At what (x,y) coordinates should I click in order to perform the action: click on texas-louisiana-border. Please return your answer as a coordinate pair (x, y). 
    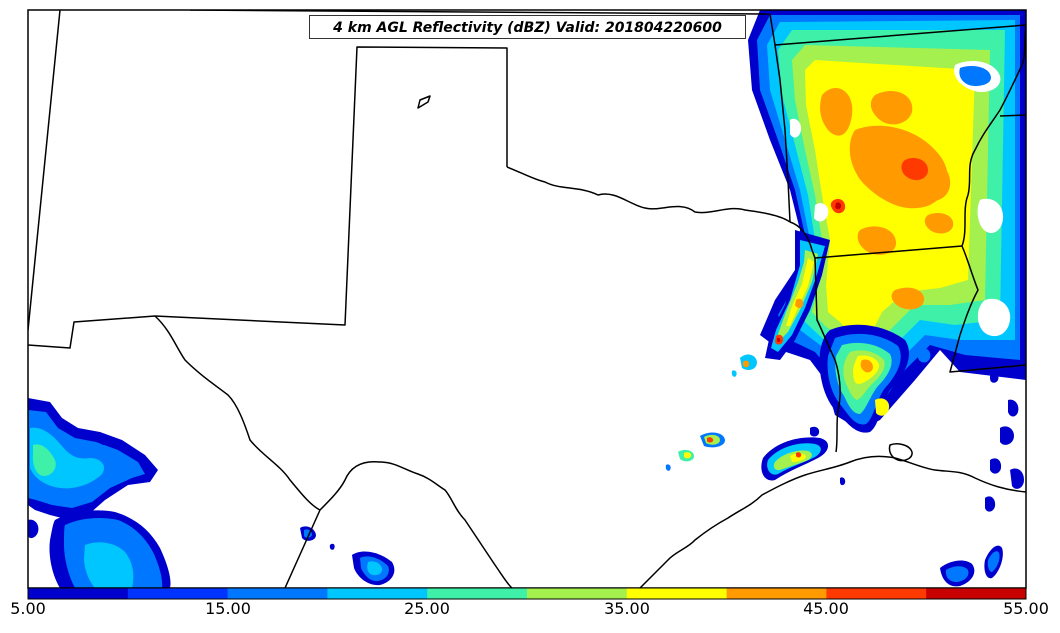
    Looking at the image, I should click on (815, 337).